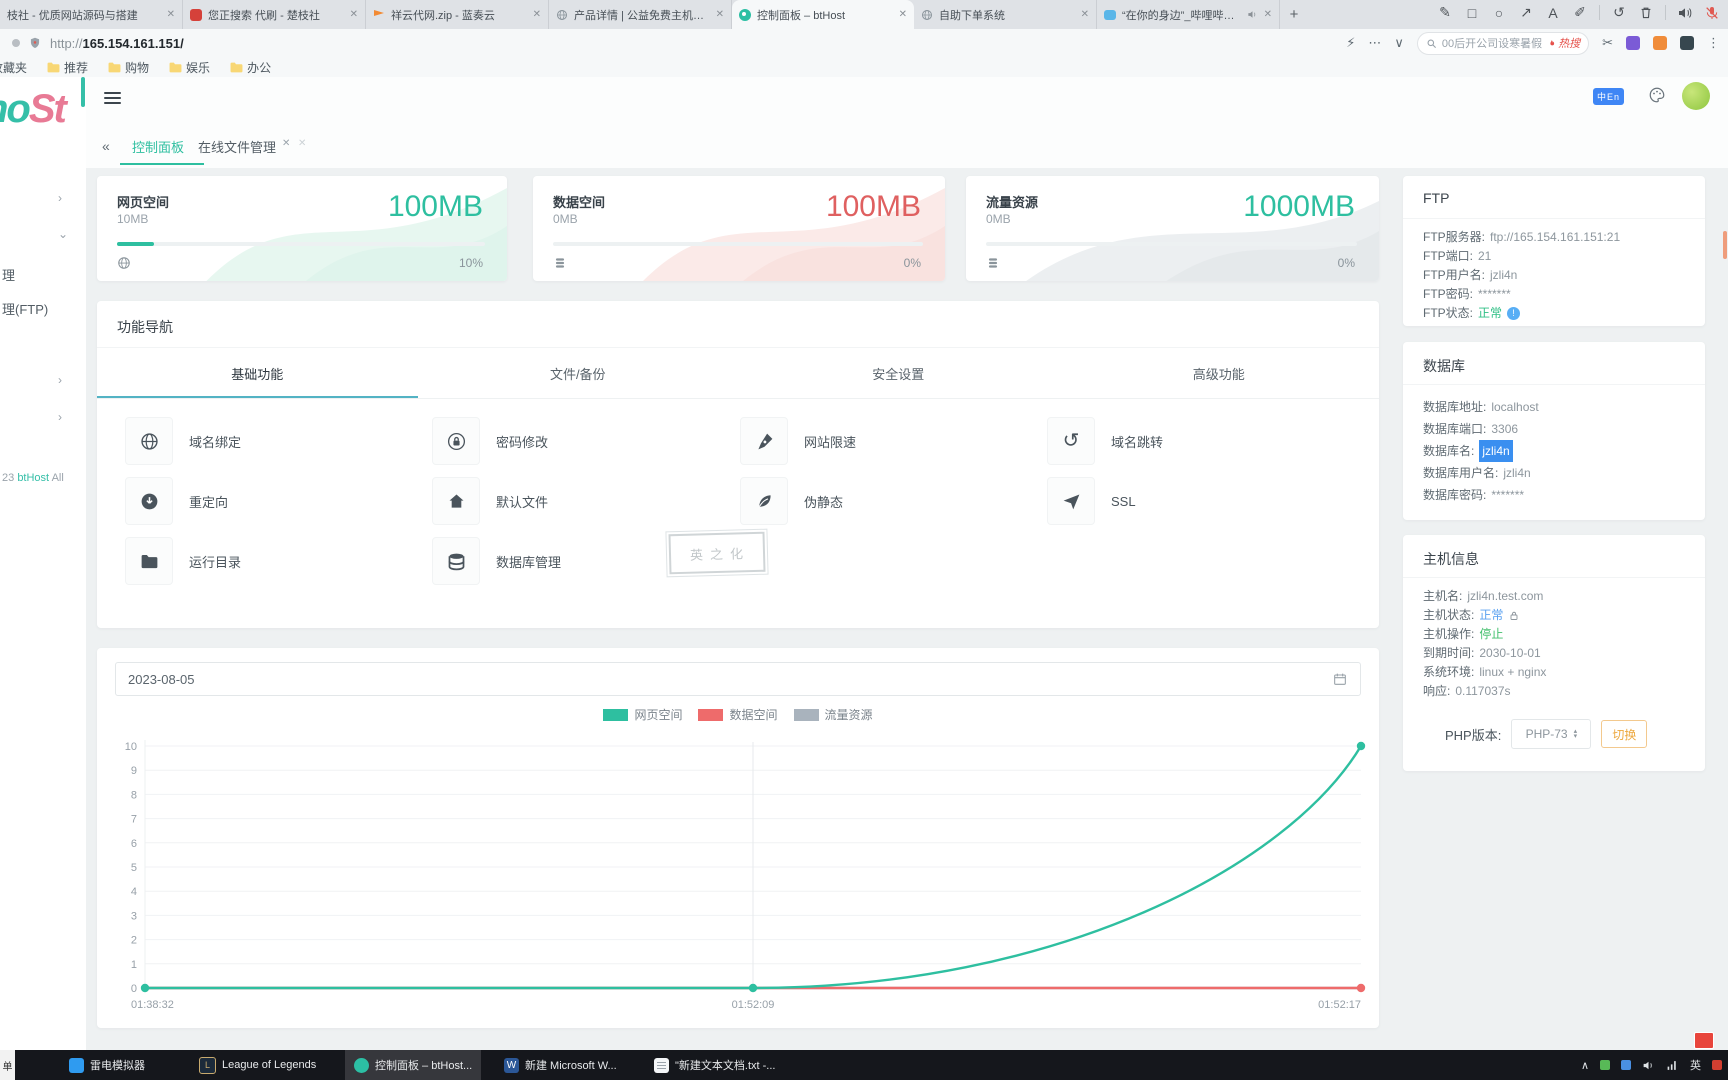 The image size is (1728, 1080). I want to click on scissors-icon: ✂, so click(1607, 42).